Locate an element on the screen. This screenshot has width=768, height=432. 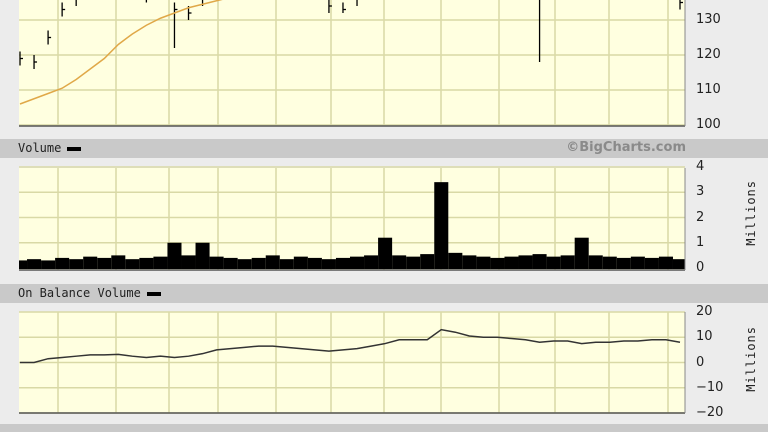
volume-label: Volume is located at coordinates (40, 148).